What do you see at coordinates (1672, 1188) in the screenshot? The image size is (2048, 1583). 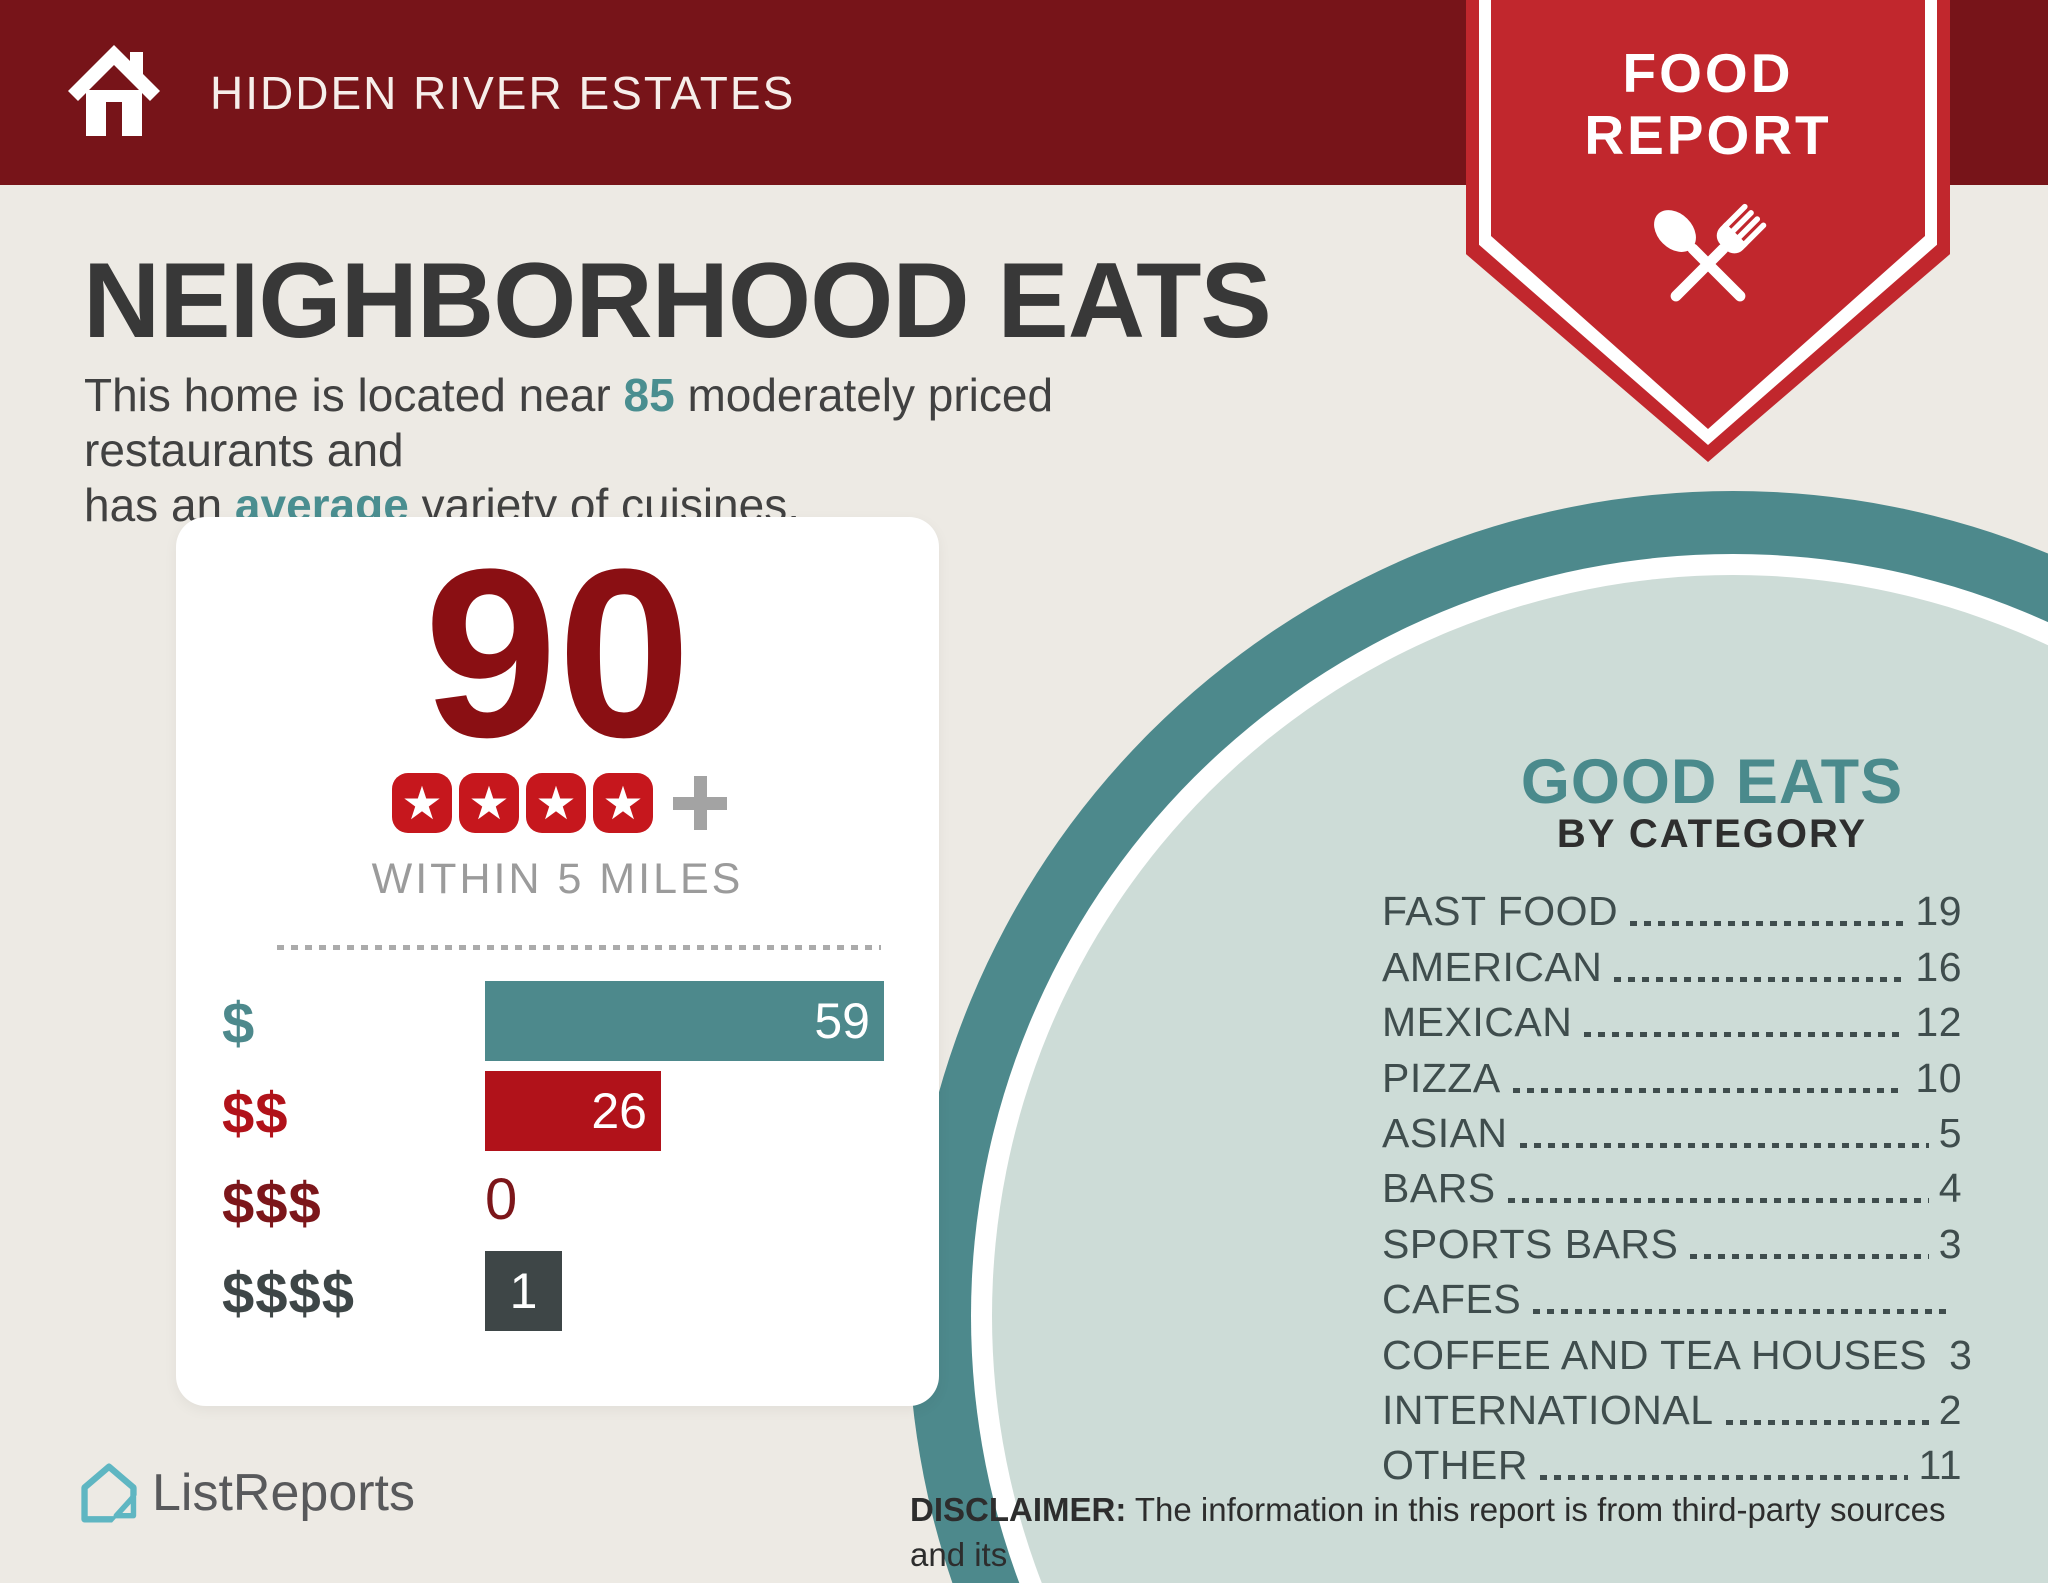 I see `category-row: BARS 4` at bounding box center [1672, 1188].